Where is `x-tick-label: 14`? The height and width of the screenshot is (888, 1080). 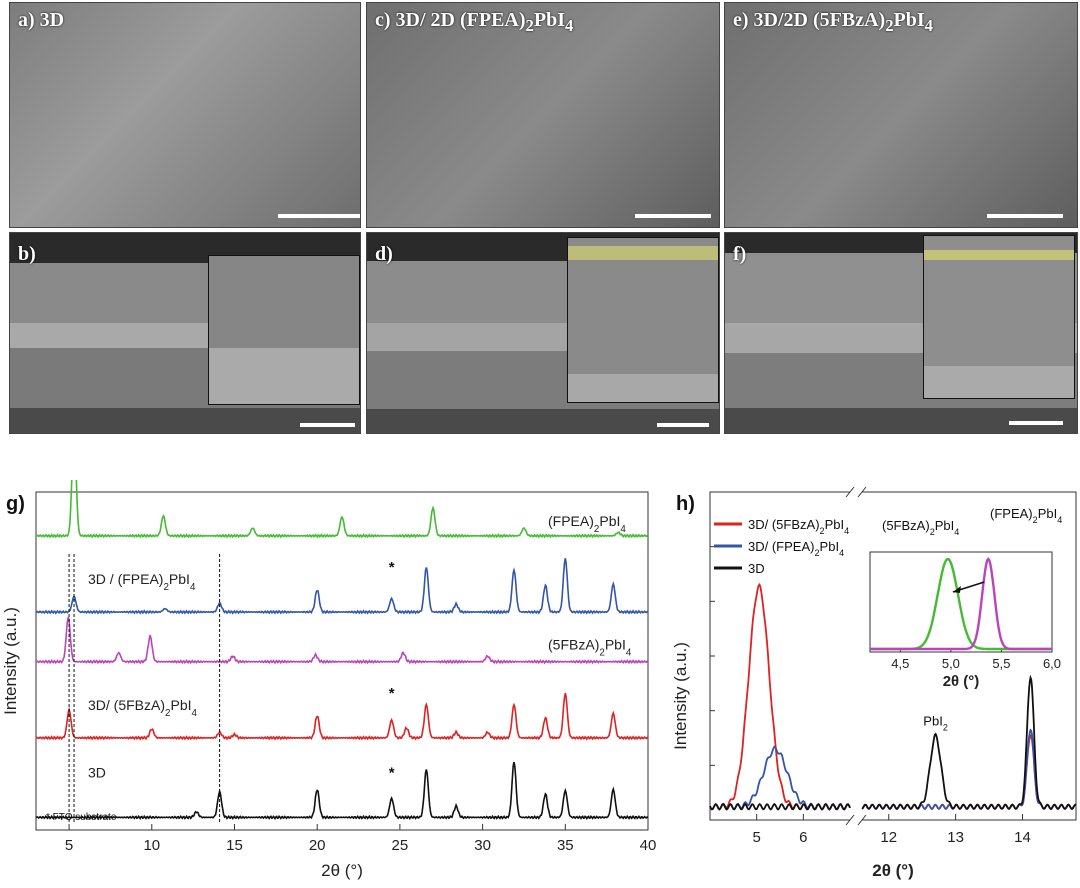
x-tick-label: 14 is located at coordinates (1022, 837).